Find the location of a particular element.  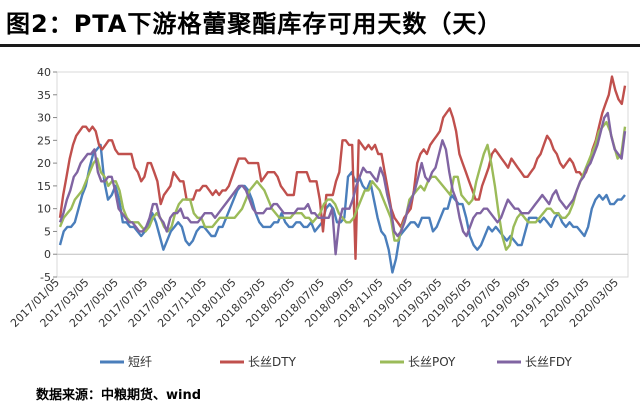

legend-label-3: 长丝POY is located at coordinates (432, 362).